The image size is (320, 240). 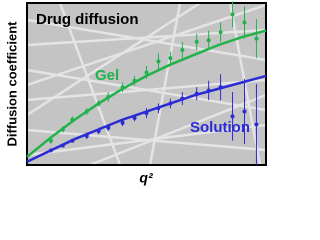 I want to click on y-axis-label: Diffusion coefficient, so click(x=11, y=84).